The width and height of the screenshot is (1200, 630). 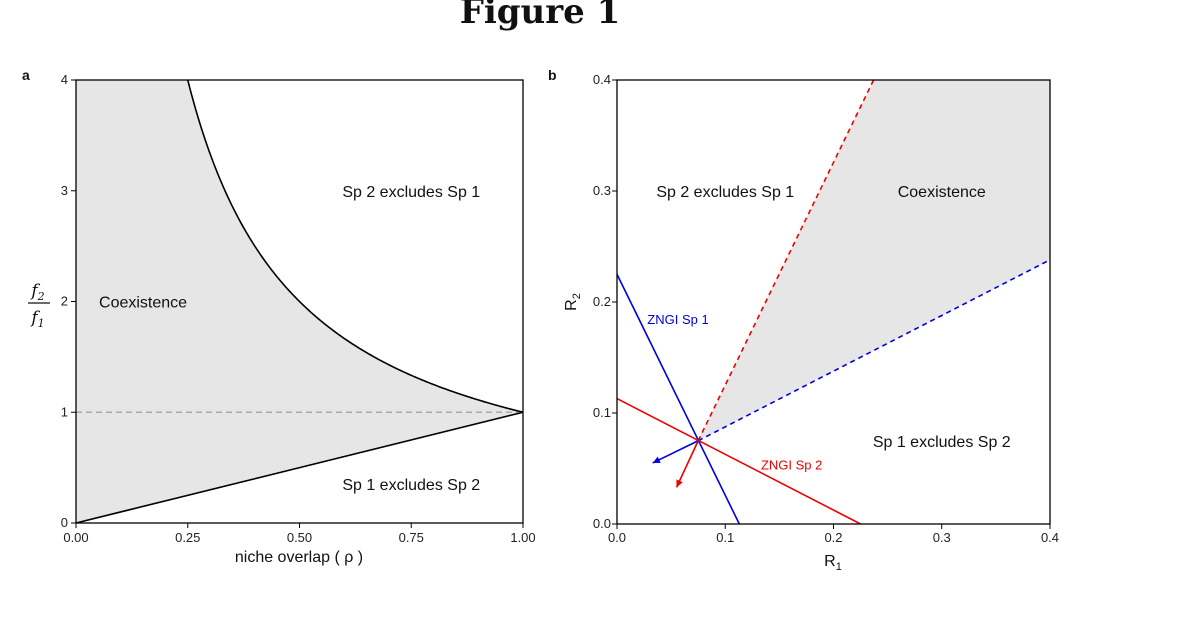 What do you see at coordinates (187, 537) in the screenshot?
I see `a-x-tick-label: 0.25` at bounding box center [187, 537].